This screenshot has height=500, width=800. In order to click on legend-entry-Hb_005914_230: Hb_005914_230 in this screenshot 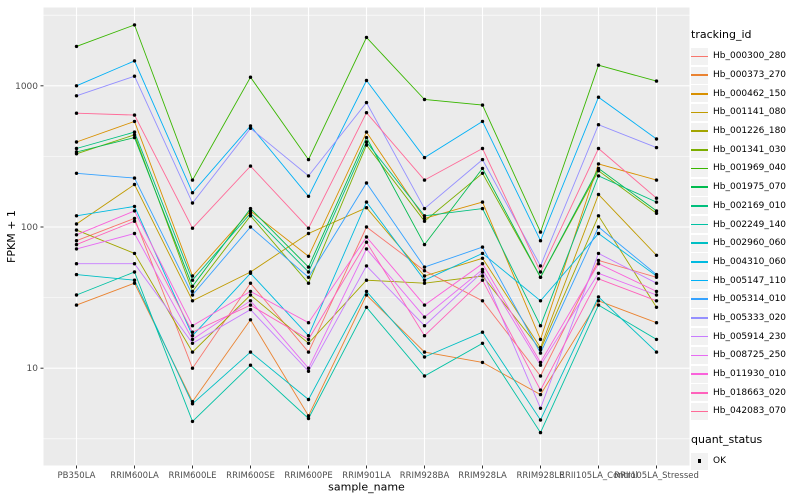, I will do `click(745, 336)`.